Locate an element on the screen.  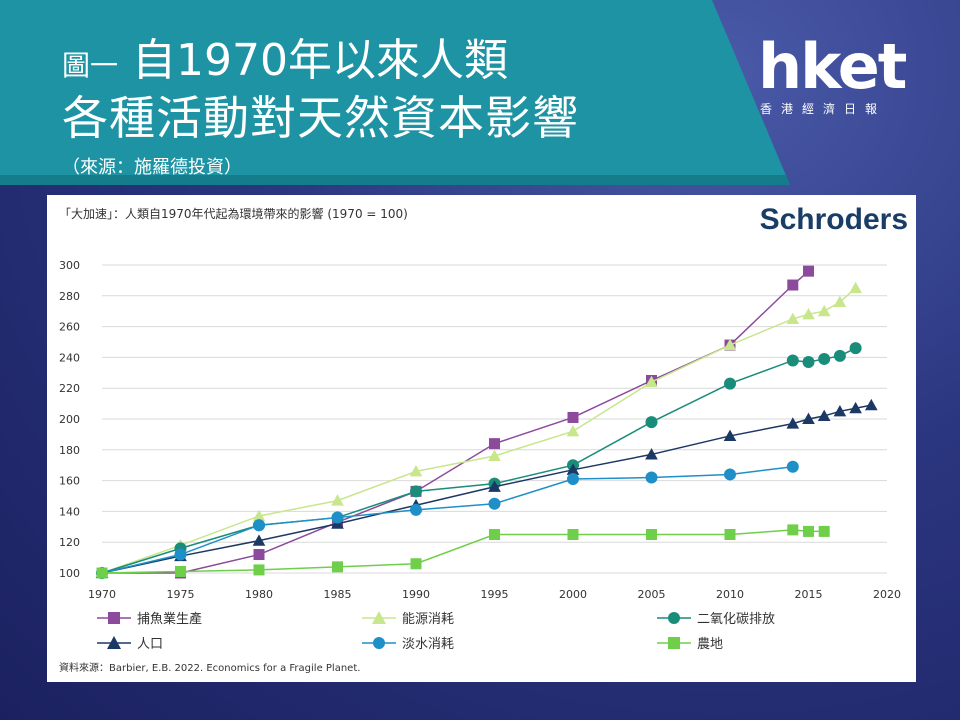
legend-label: 捕魚業生產 is located at coordinates (170, 619).